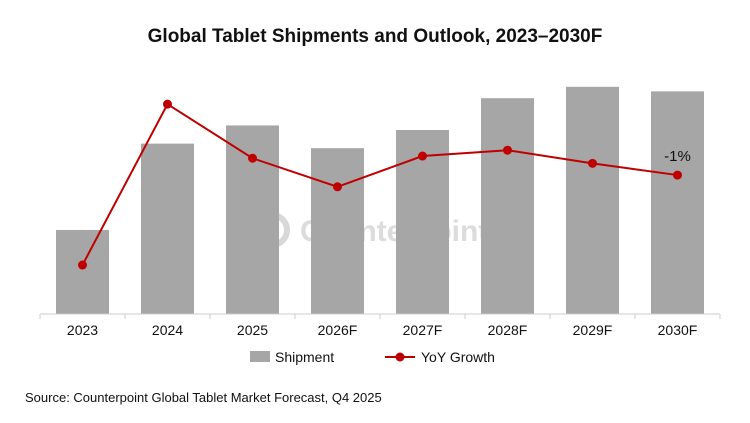  What do you see at coordinates (507, 150) in the screenshot?
I see `point-yoy-2028F` at bounding box center [507, 150].